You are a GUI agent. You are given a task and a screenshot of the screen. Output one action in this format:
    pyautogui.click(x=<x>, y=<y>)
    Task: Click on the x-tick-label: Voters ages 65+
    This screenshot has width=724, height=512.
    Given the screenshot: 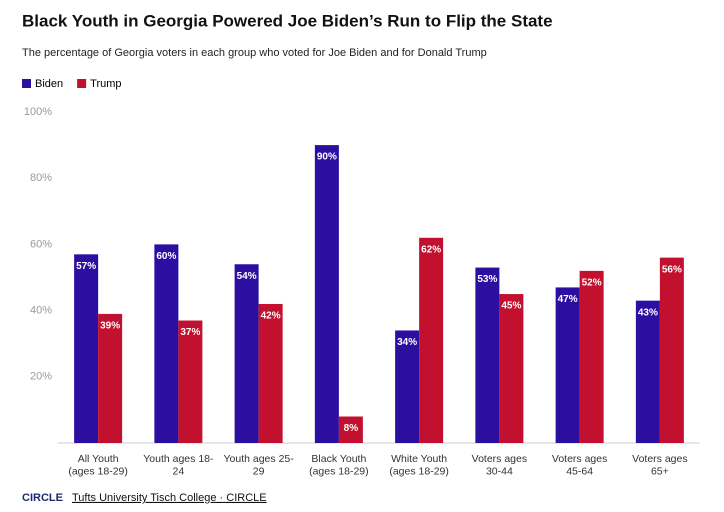 What is the action you would take?
    pyautogui.click(x=659, y=465)
    